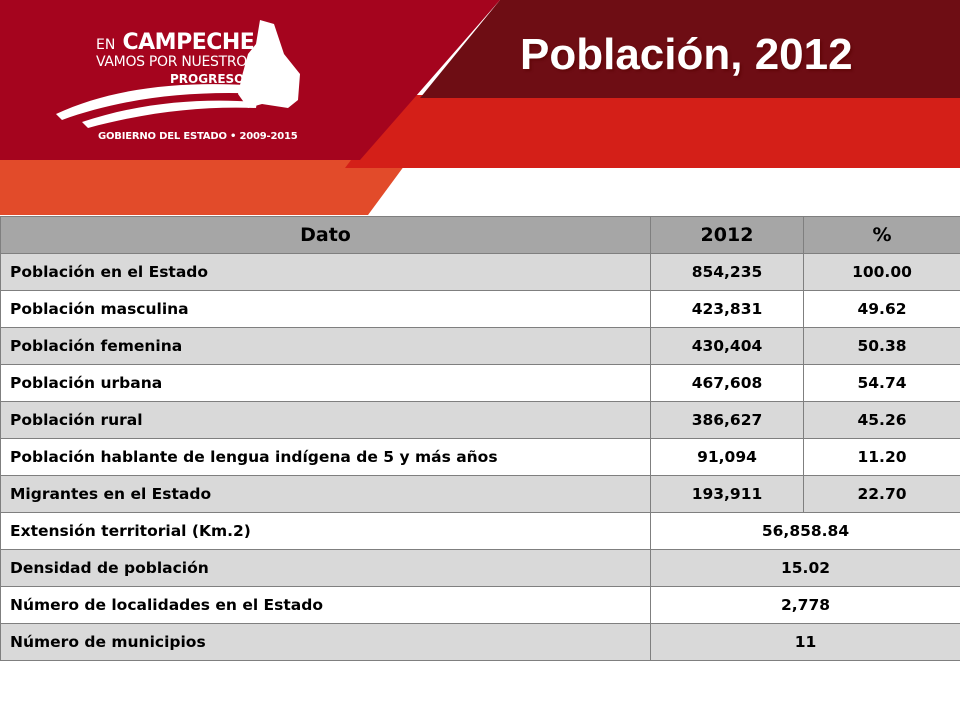 This screenshot has width=960, height=720. Describe the element at coordinates (325, 309) in the screenshot. I see `row-label: Población masculina` at that location.